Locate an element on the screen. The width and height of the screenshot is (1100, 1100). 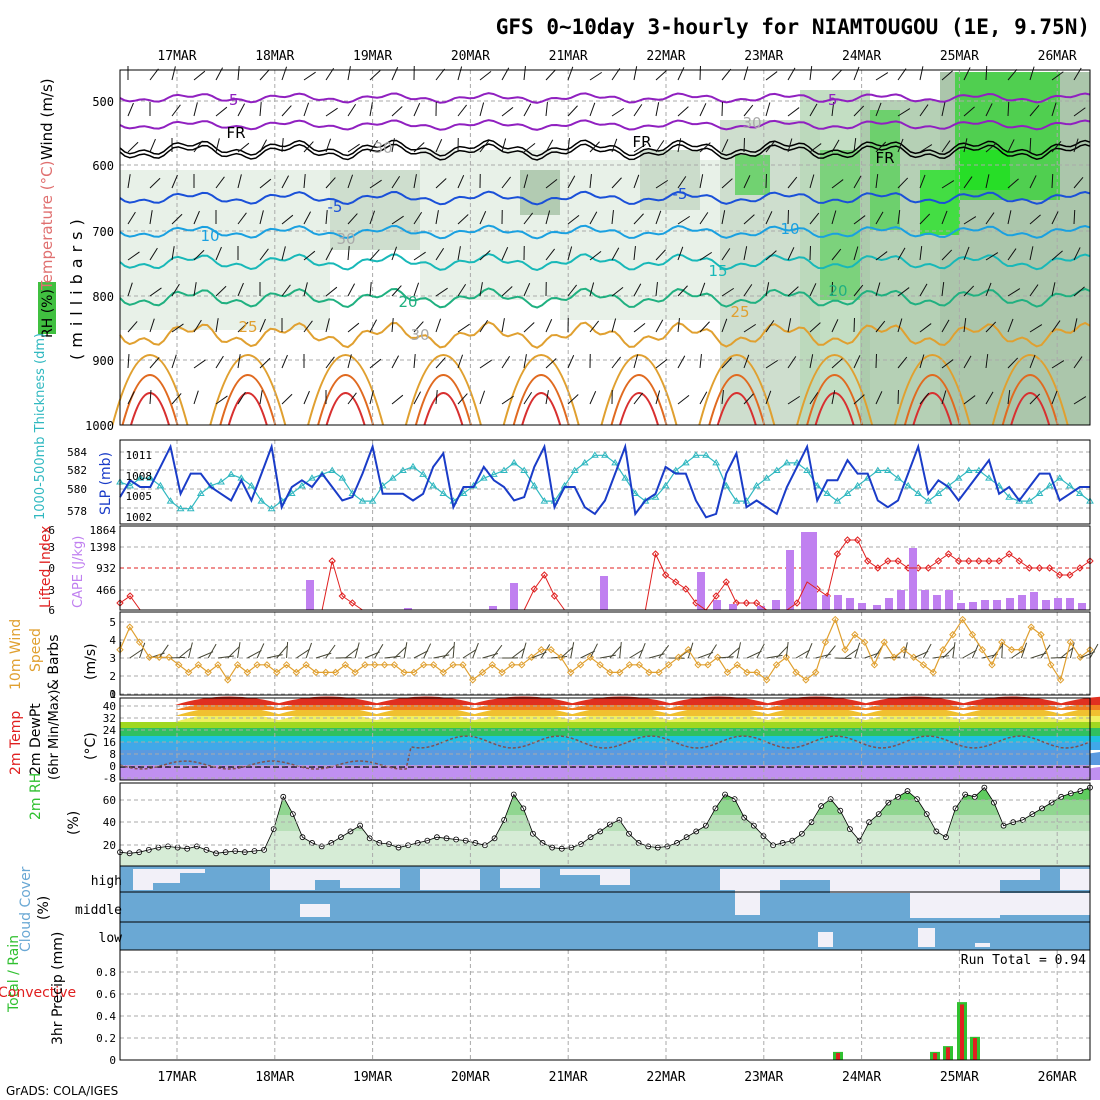
top-date-label: 24MAR is located at coordinates (861, 56).